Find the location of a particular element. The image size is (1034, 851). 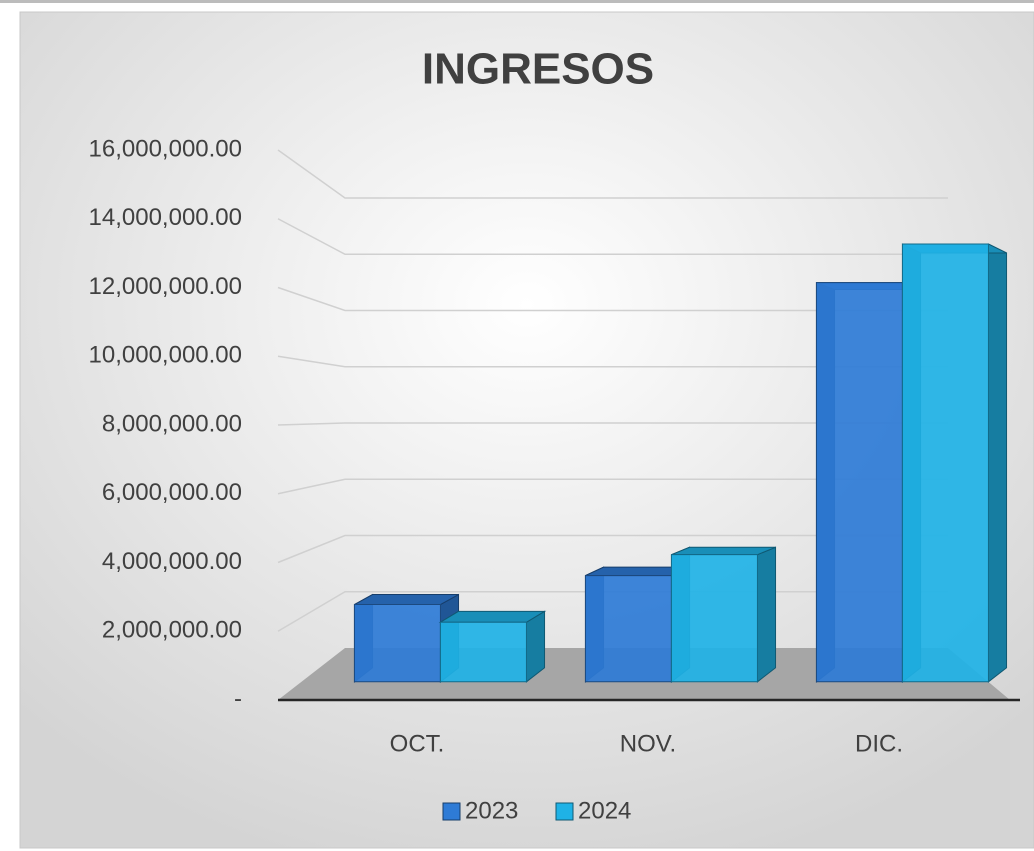

y-tick-label: 2,000,000.00 is located at coordinates (172, 630).